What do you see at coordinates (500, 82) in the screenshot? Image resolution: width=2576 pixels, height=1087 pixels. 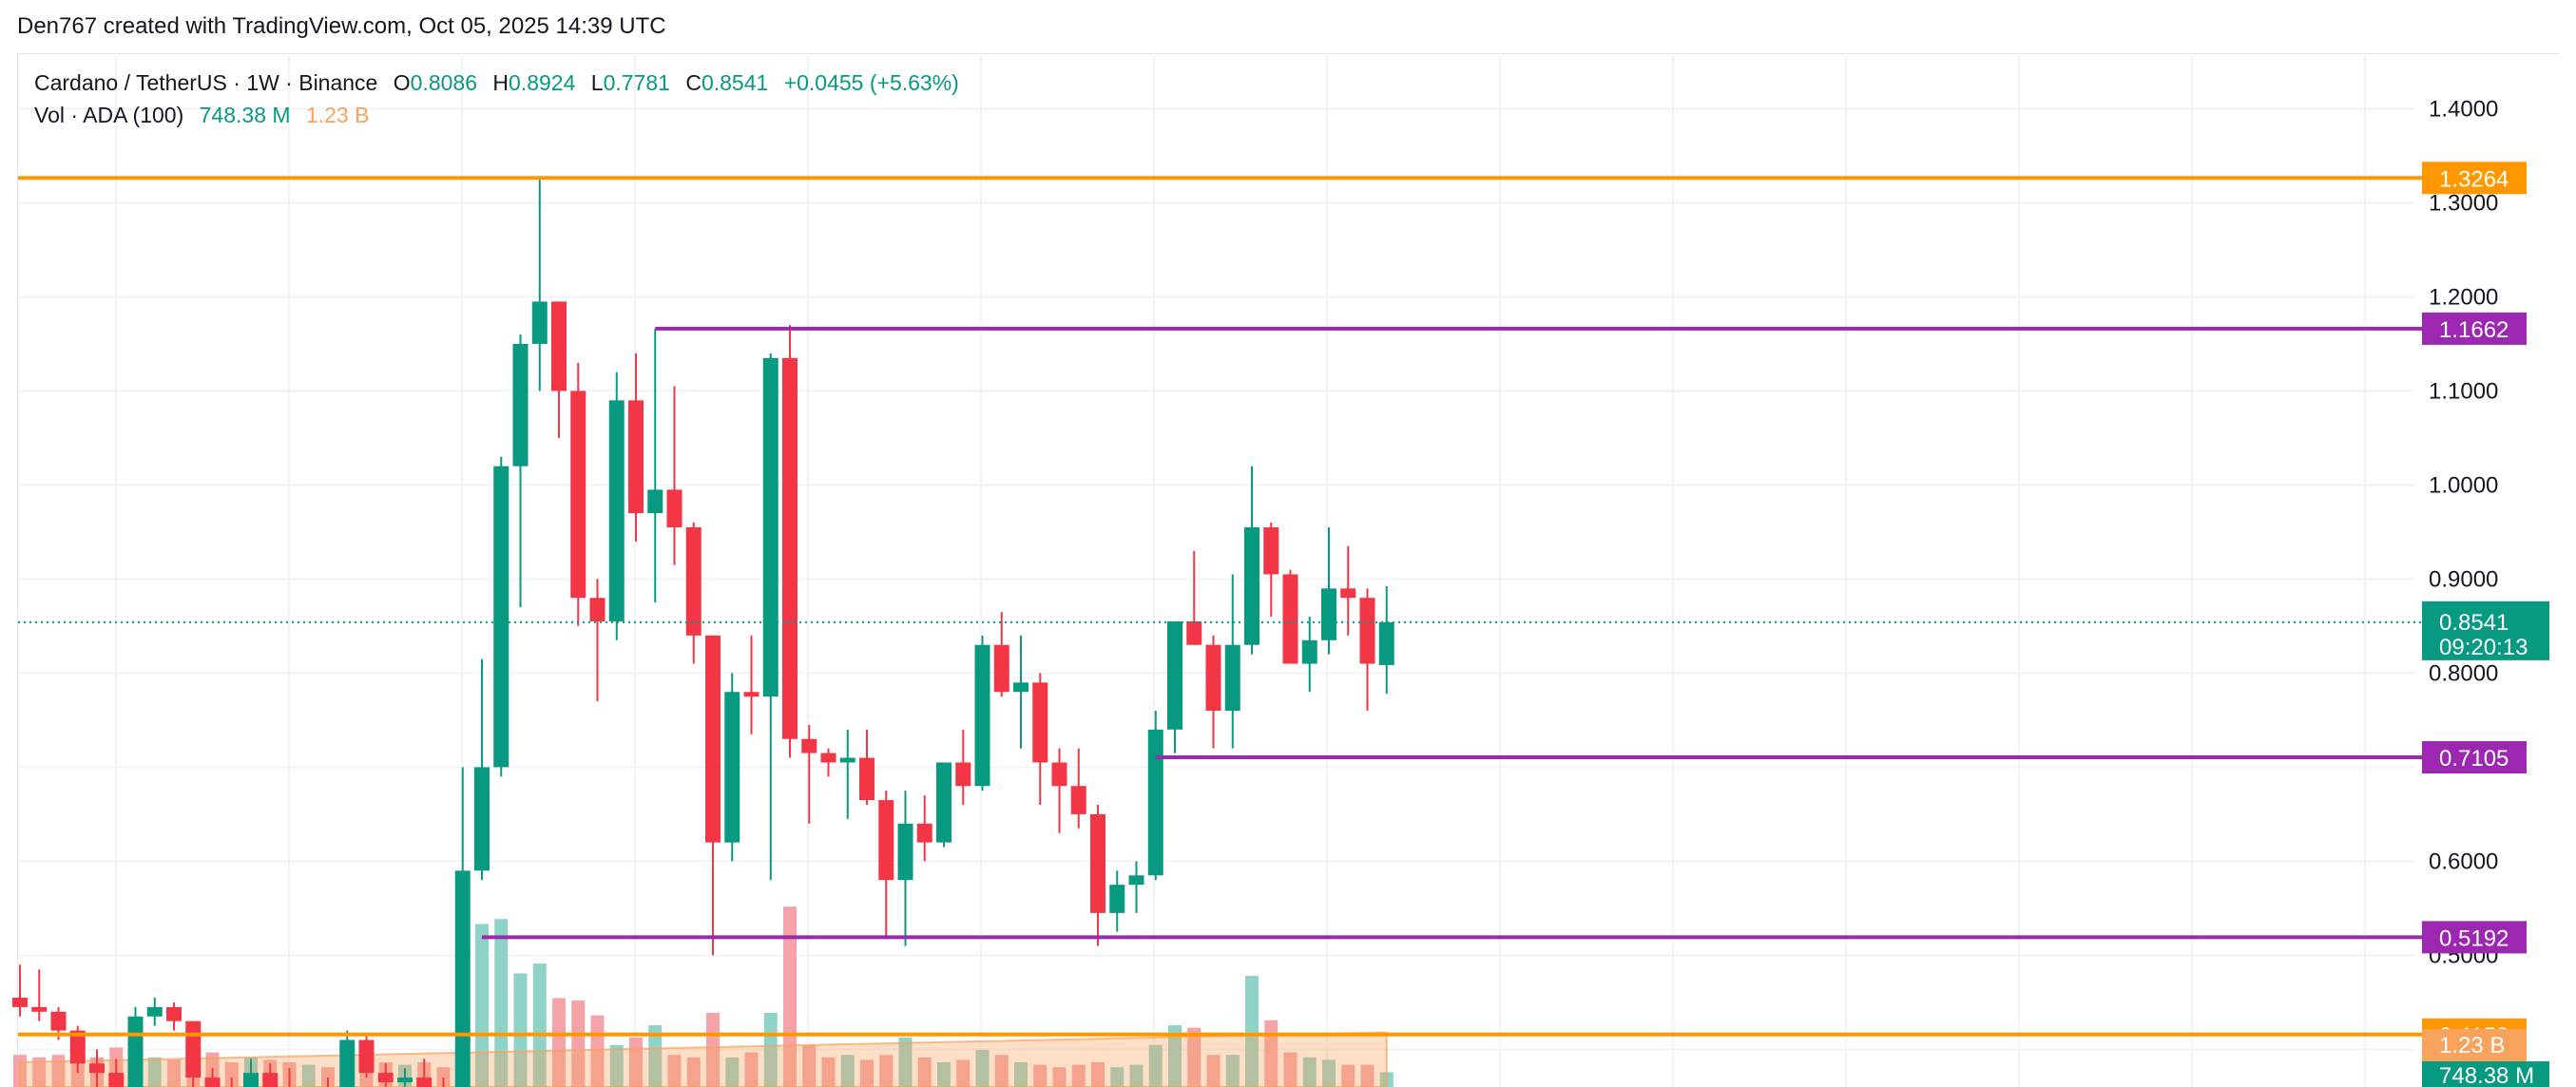 I see `high-label: H` at bounding box center [500, 82].